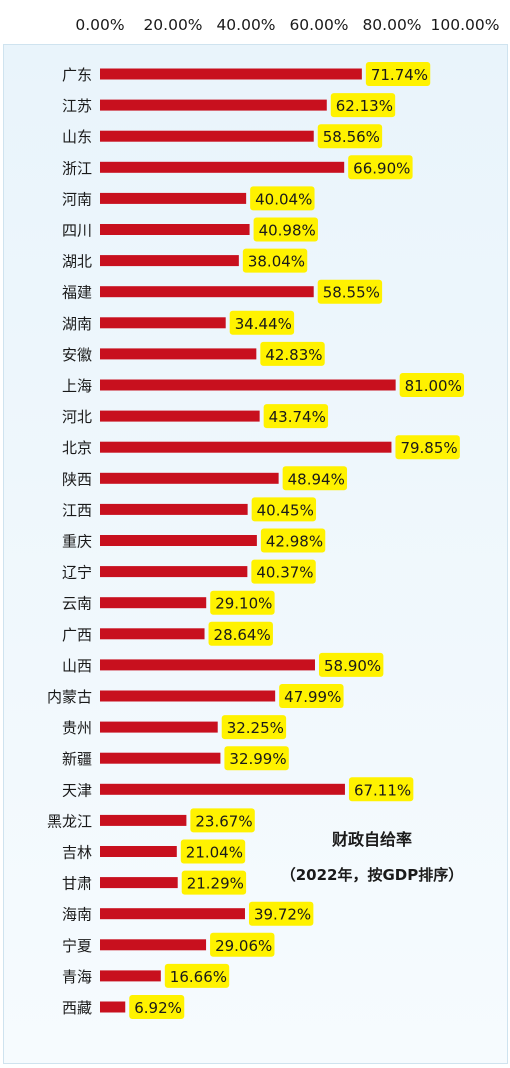  I want to click on data-label: 29.10%, so click(243, 604).